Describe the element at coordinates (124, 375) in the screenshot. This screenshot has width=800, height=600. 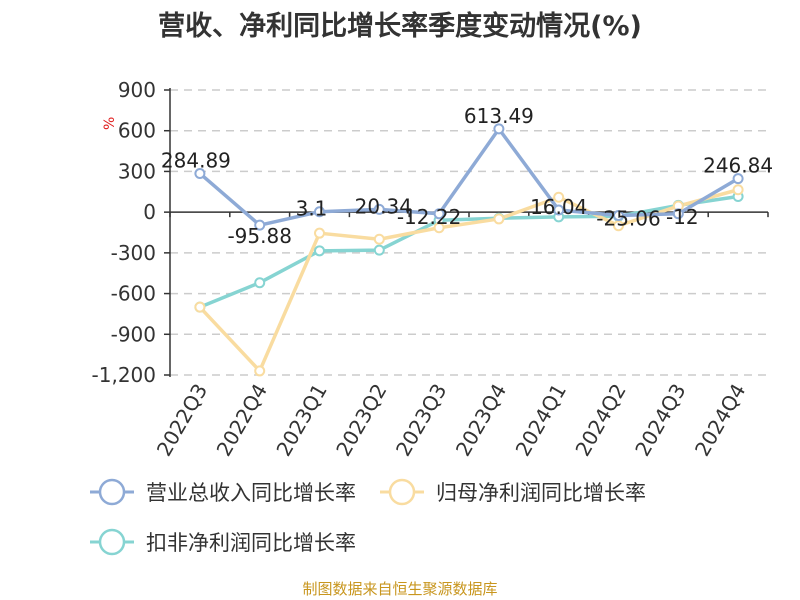
I see `y-tick-label: -1,200` at that location.